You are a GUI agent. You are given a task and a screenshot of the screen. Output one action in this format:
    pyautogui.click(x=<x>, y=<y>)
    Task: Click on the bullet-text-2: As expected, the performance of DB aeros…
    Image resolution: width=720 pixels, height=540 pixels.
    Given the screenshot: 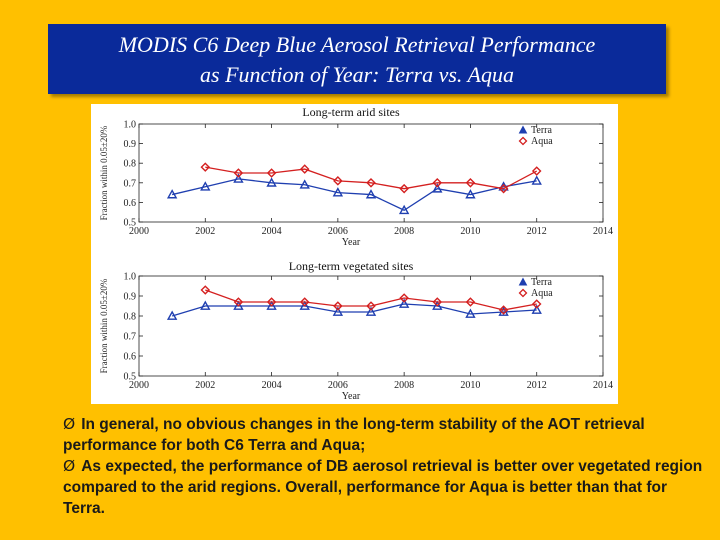 What is the action you would take?
    pyautogui.click(x=383, y=487)
    